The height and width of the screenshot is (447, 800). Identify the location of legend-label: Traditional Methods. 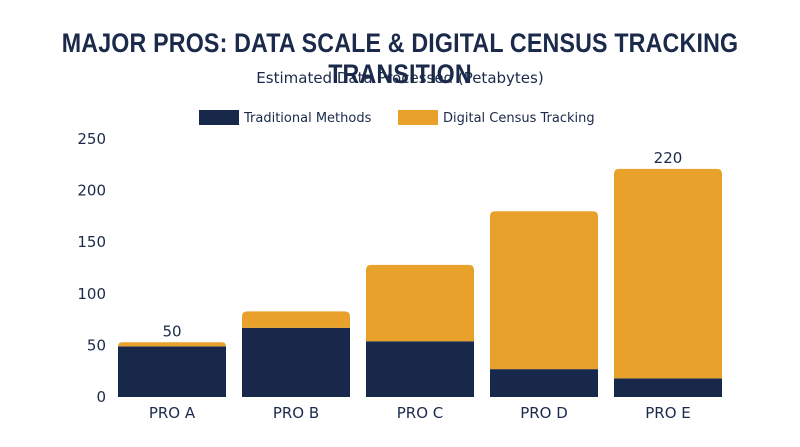
(307, 118).